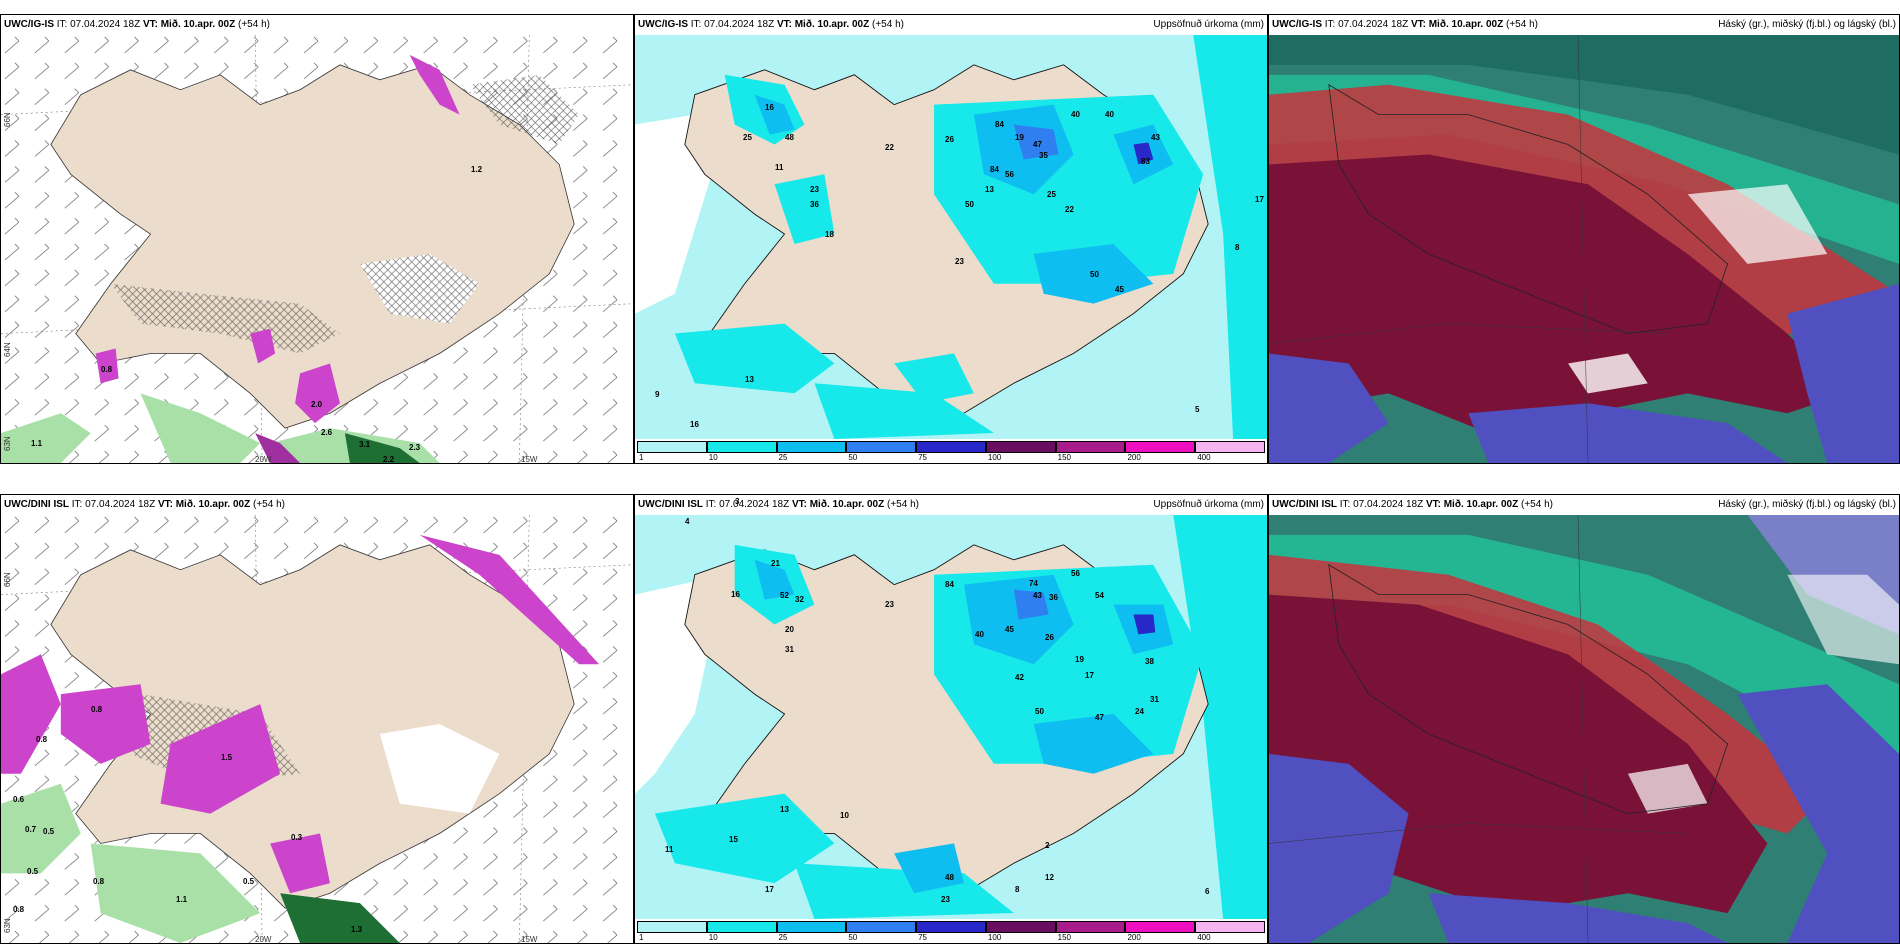  Describe the element at coordinates (1207, 891) in the screenshot. I see `precip-value: 6` at that location.